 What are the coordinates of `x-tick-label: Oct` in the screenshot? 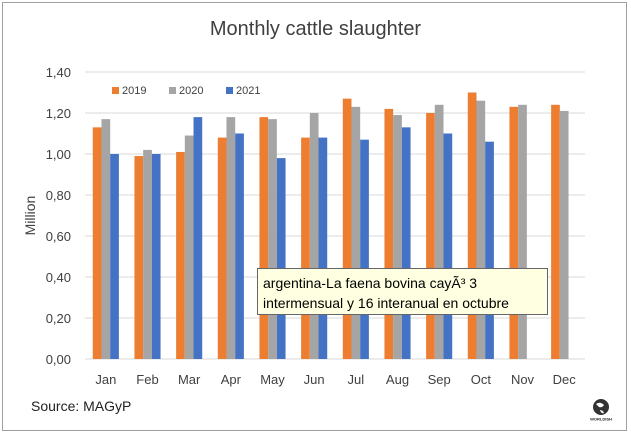 It's located at (481, 379).